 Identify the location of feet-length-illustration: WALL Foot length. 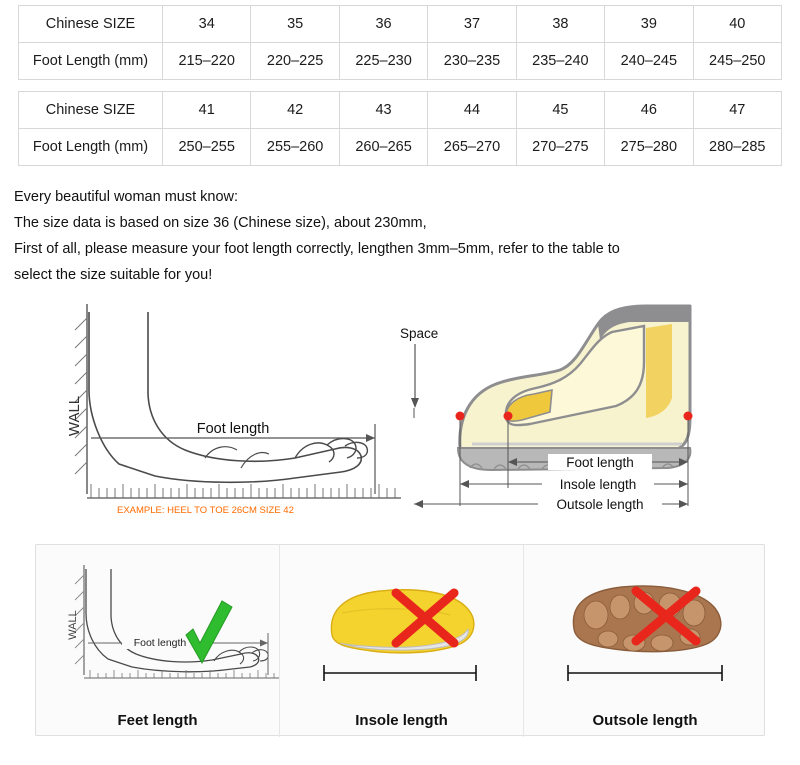
(173, 622).